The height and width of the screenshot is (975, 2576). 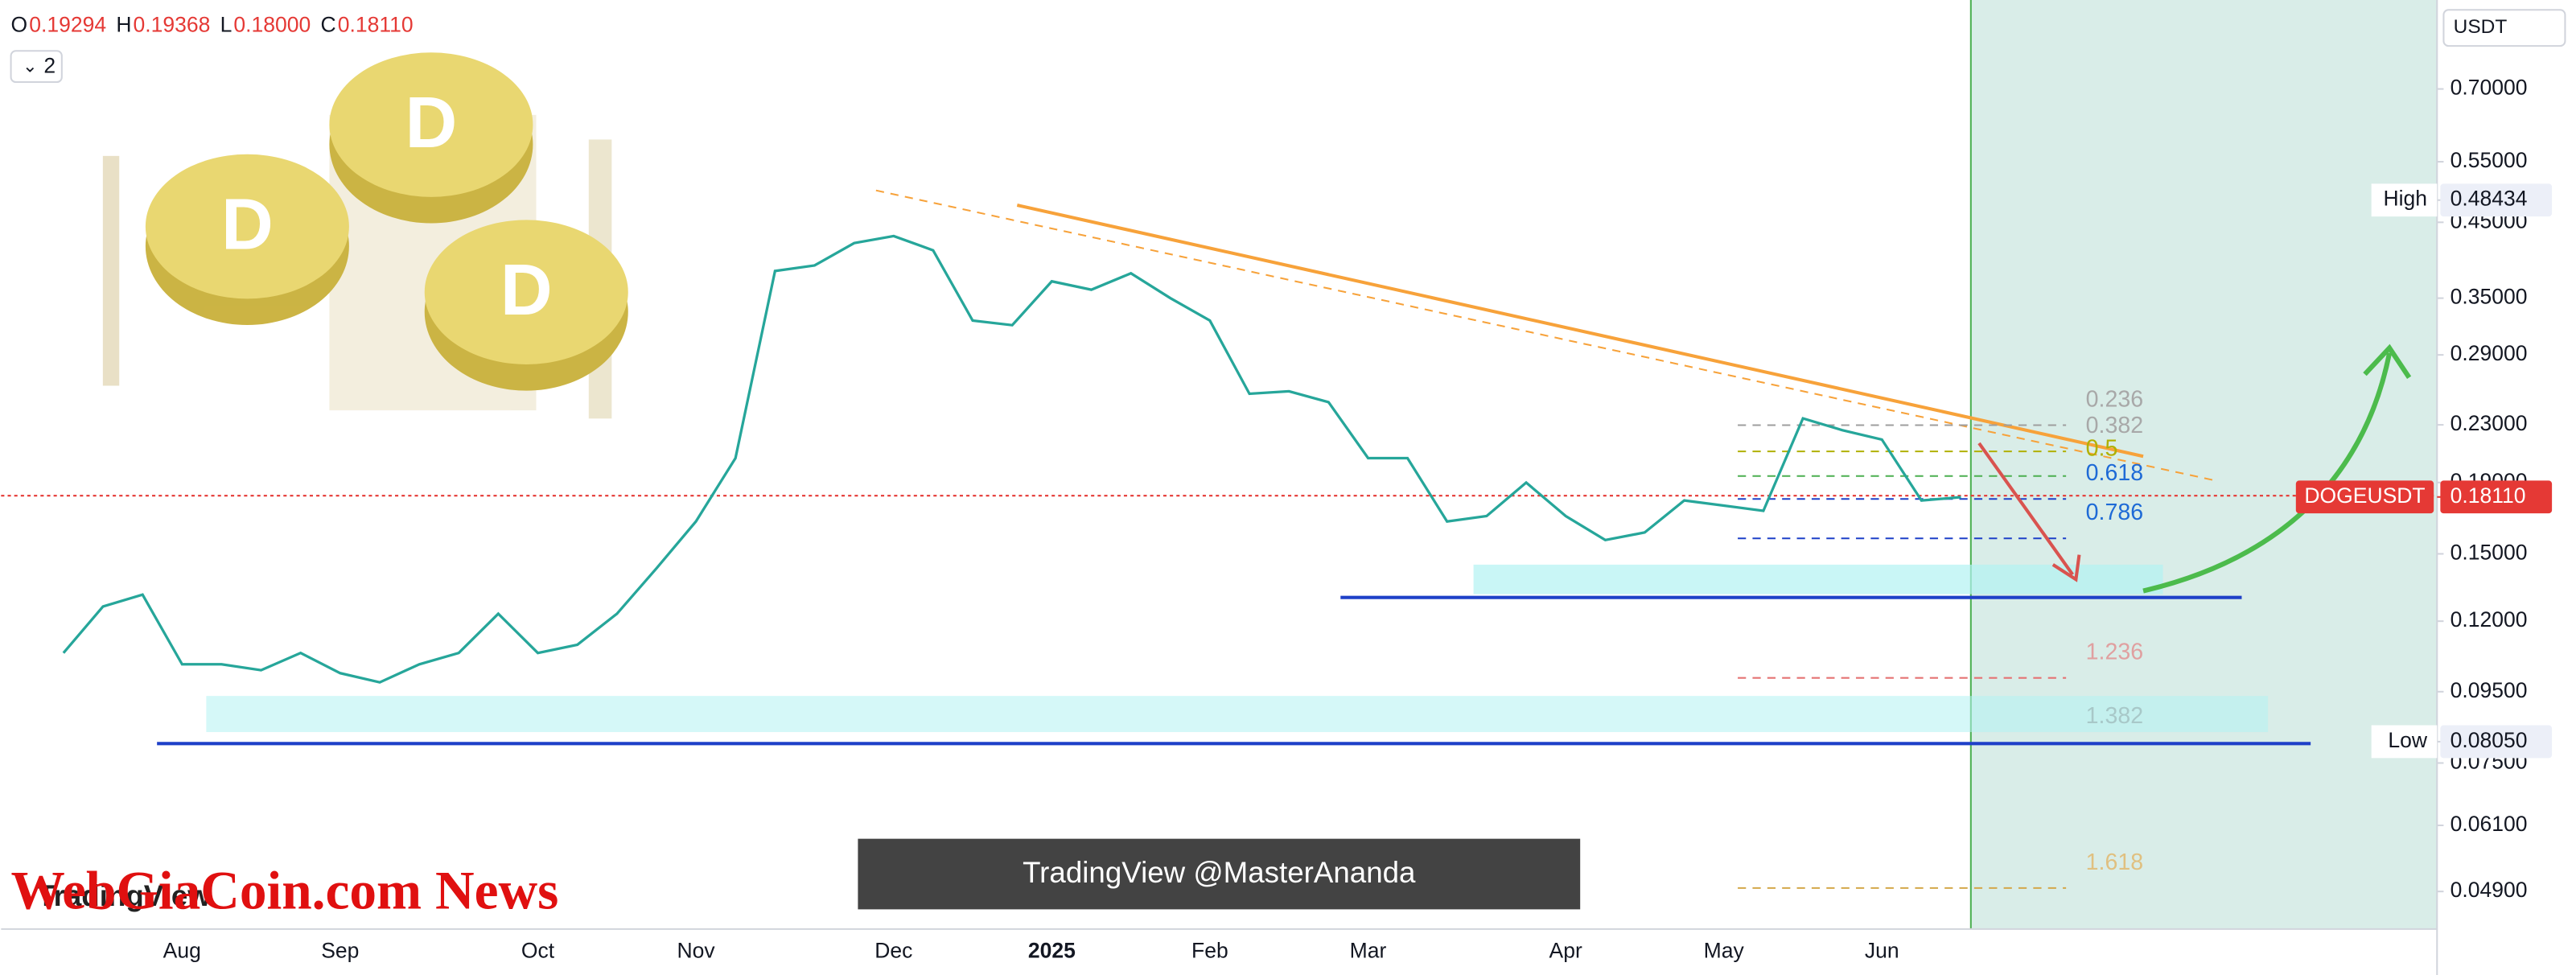 I want to click on y-tick-label: 0.04900, so click(x=2489, y=890).